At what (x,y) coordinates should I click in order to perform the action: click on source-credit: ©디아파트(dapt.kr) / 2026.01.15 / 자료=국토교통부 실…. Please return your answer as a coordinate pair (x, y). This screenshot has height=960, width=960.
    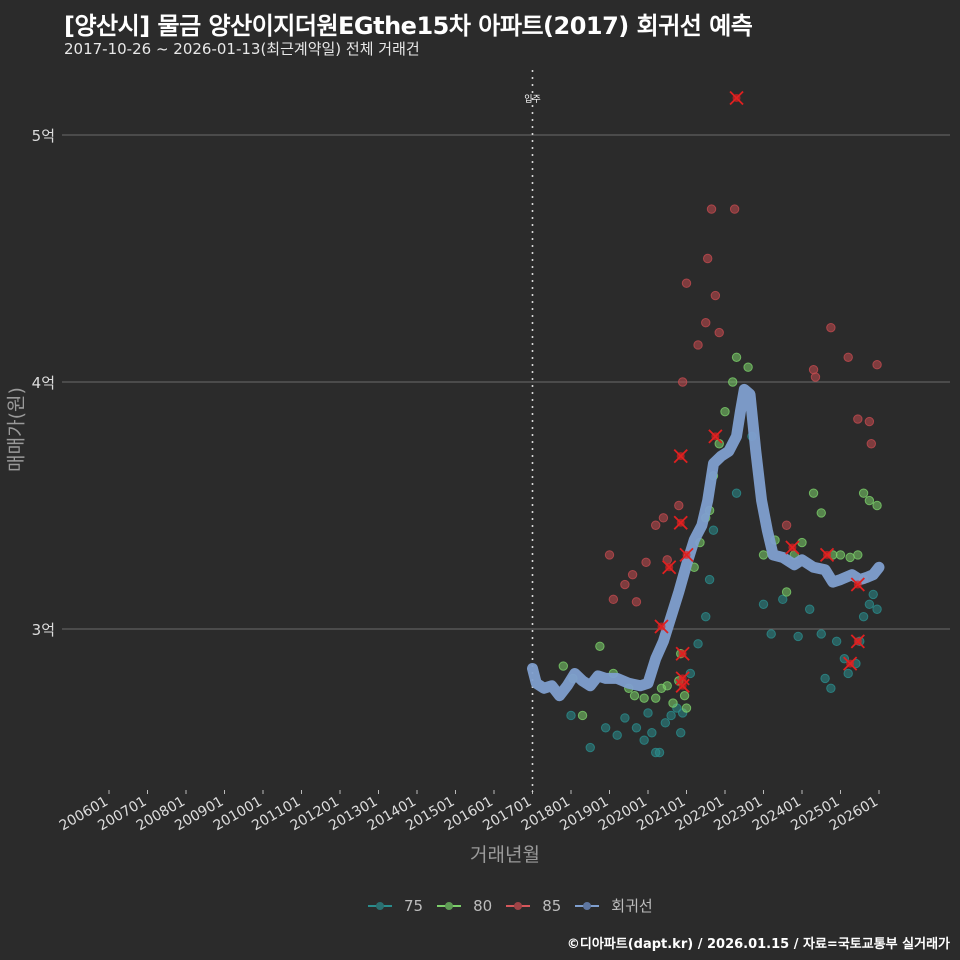
    Looking at the image, I should click on (758, 944).